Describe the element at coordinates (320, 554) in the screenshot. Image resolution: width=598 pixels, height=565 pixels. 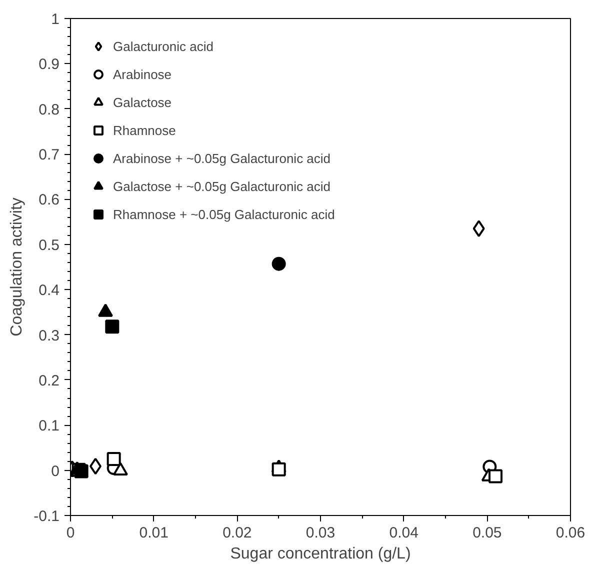
I see `x-axis-title: Sugar concentration (g/L)` at that location.